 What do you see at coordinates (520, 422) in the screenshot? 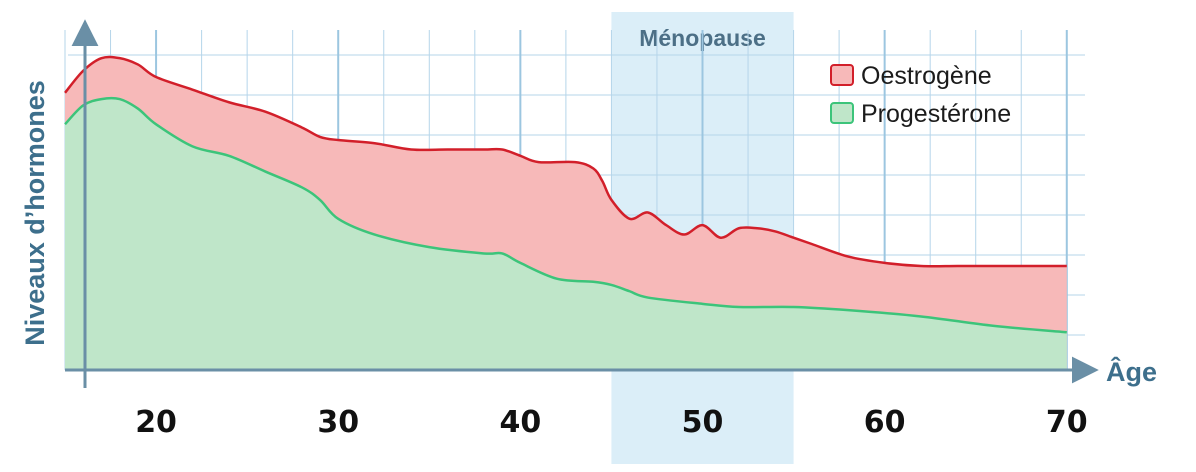
I see `x-tick-label: 40` at bounding box center [520, 422].